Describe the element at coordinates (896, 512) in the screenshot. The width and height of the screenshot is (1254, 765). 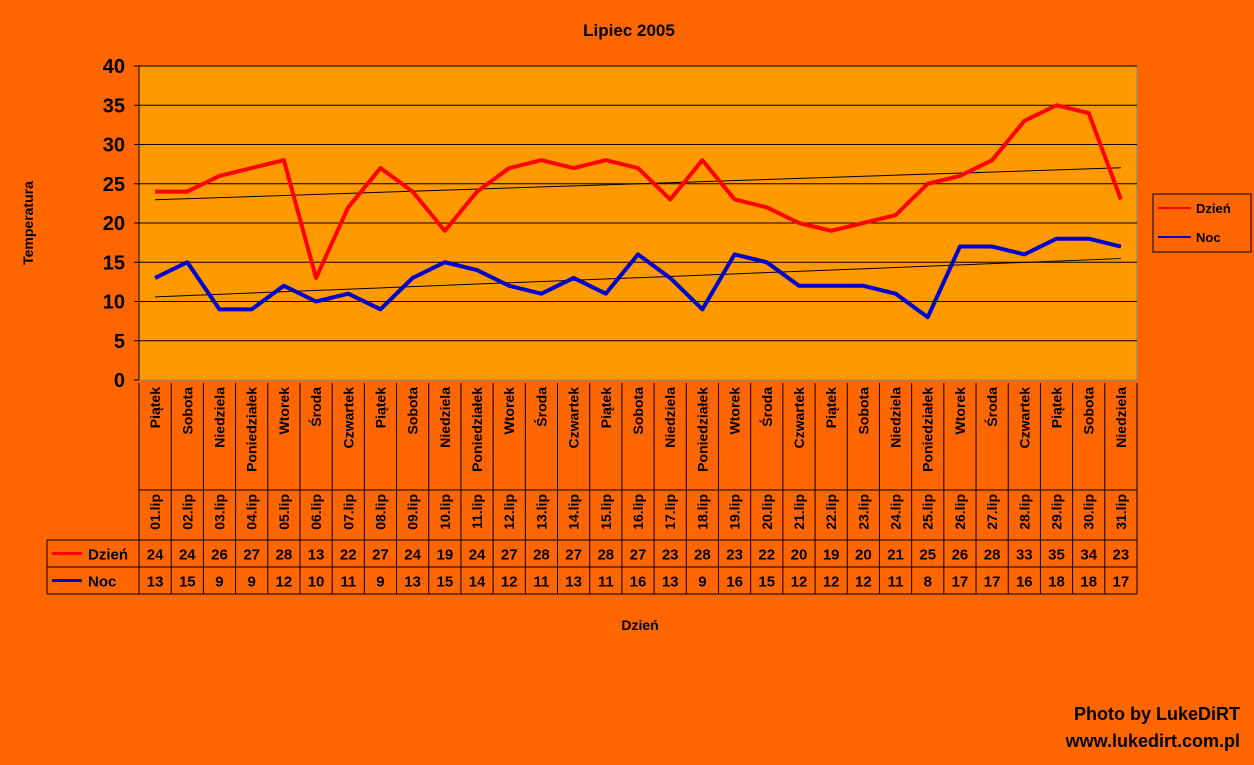
I see `x-tick-date: 24.lip` at that location.